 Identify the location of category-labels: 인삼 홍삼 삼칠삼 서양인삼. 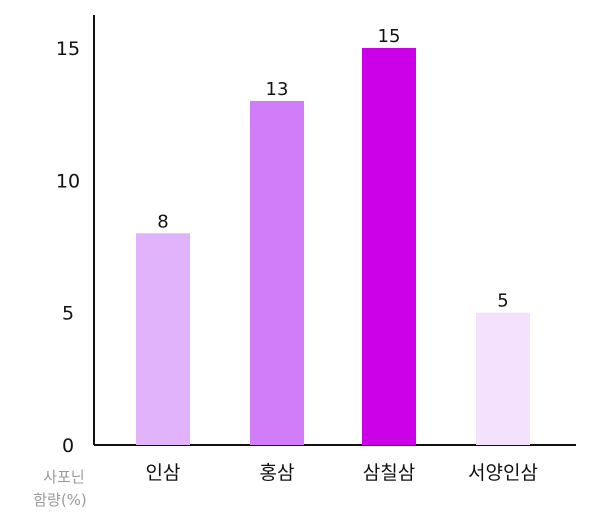
(342, 473).